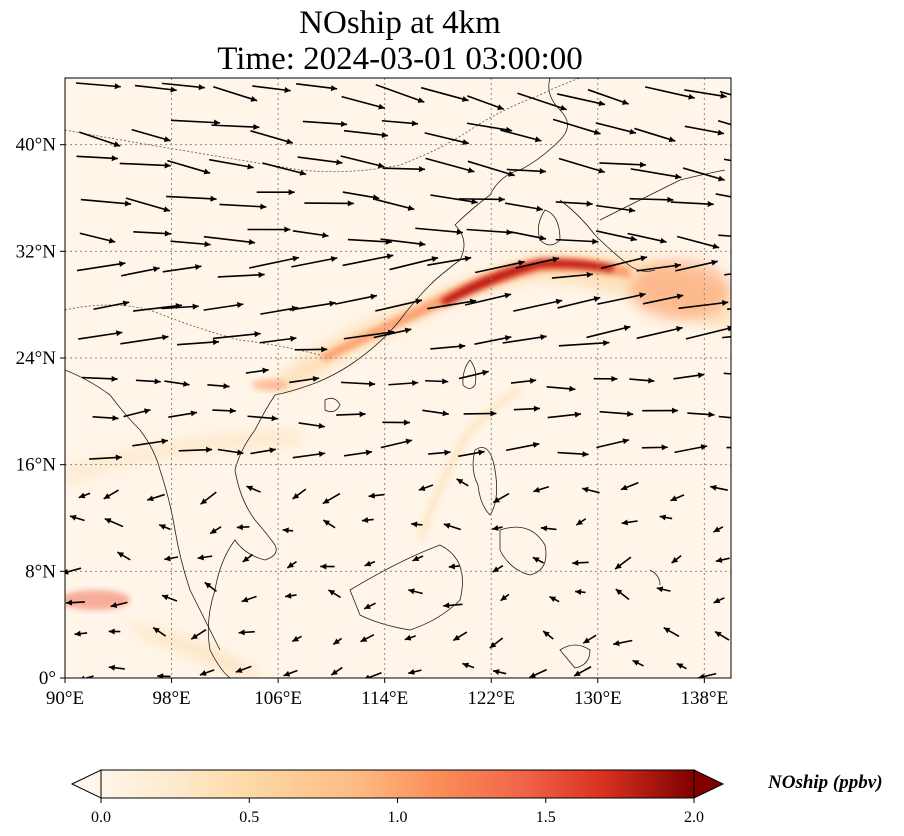  Describe the element at coordinates (575, 656) in the screenshot. I see `sulawesi` at that location.